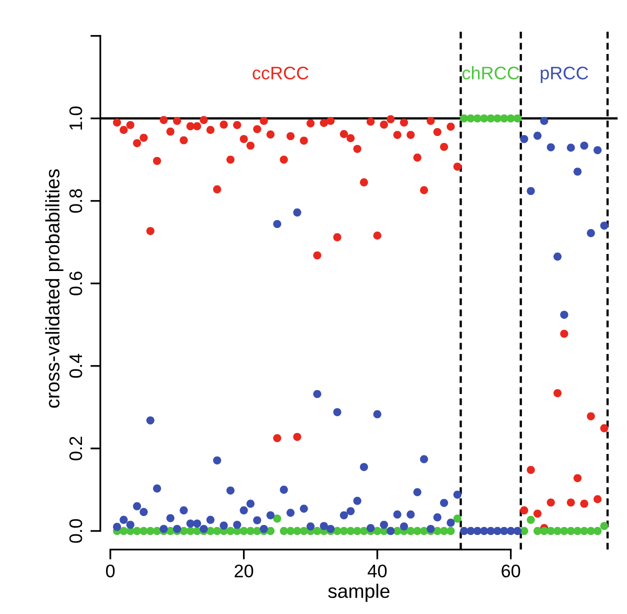 This screenshot has width=627, height=614. Describe the element at coordinates (511, 571) in the screenshot. I see `x-tick-label: 60` at that location.